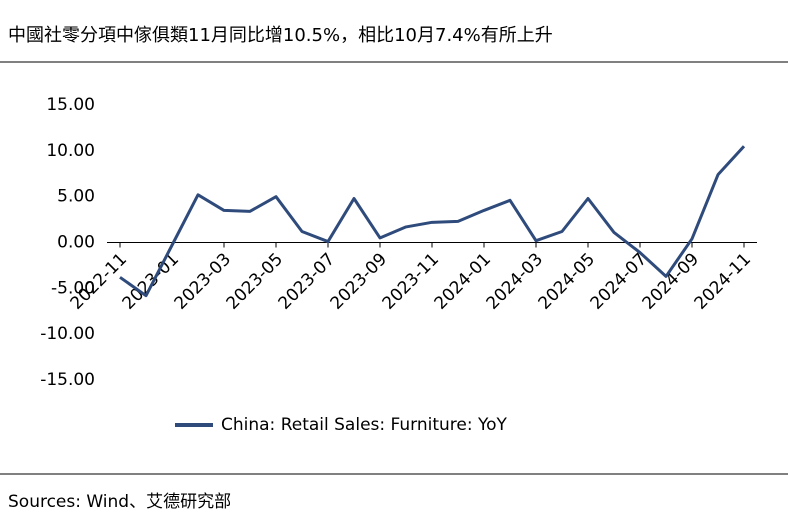 This screenshot has width=788, height=526. What do you see at coordinates (567, 281) in the screenshot?
I see `x-tick-label: 2024-05` at bounding box center [567, 281].